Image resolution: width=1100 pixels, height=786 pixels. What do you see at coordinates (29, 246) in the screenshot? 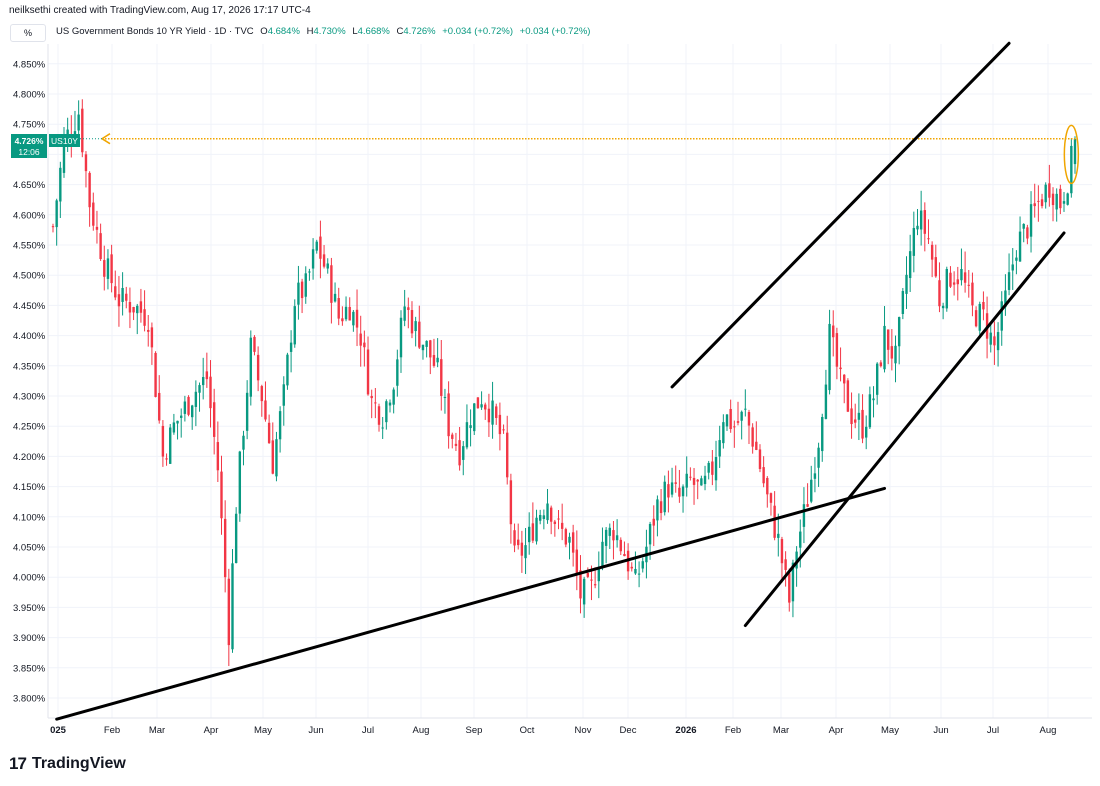
I see `y-tick-label: 4.550%` at bounding box center [29, 246].